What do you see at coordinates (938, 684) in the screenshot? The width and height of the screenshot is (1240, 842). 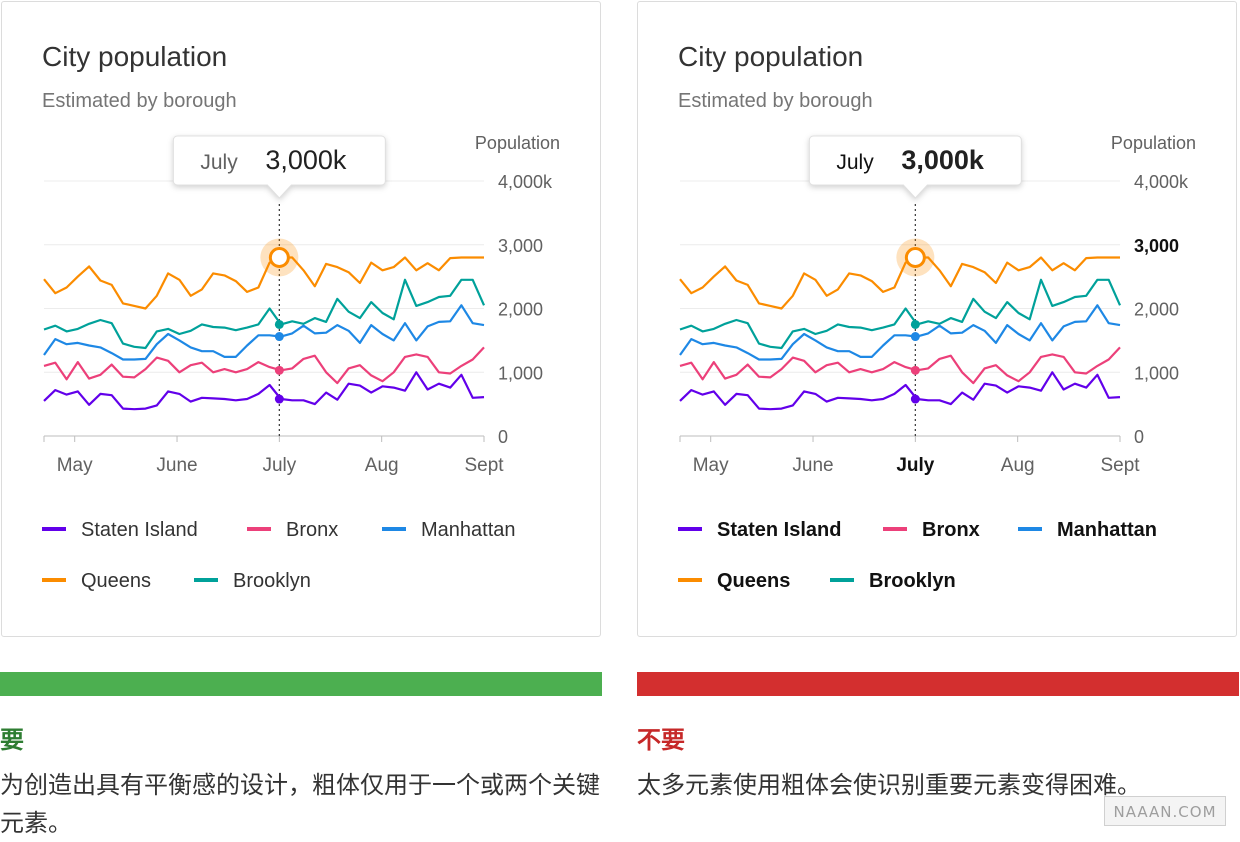 I see `dont-indicator-bar` at bounding box center [938, 684].